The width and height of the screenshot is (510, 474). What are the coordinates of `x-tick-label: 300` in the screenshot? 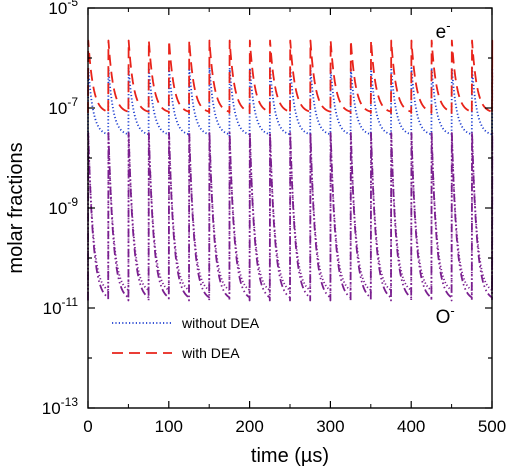 It's located at (330, 426).